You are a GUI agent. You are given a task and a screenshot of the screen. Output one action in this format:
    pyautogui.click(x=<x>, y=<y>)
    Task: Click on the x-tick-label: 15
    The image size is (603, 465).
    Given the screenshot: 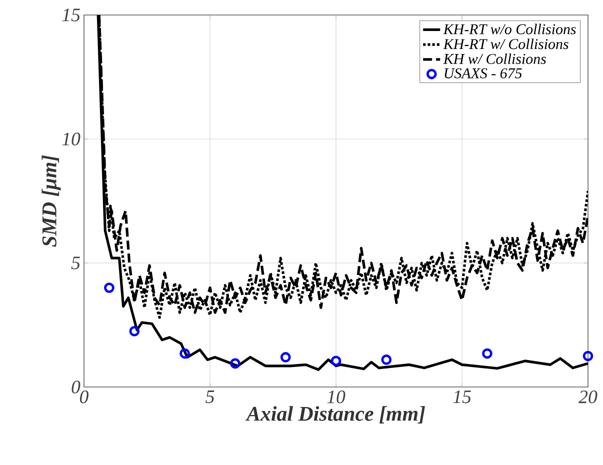 What is the action you would take?
    pyautogui.click(x=462, y=397)
    